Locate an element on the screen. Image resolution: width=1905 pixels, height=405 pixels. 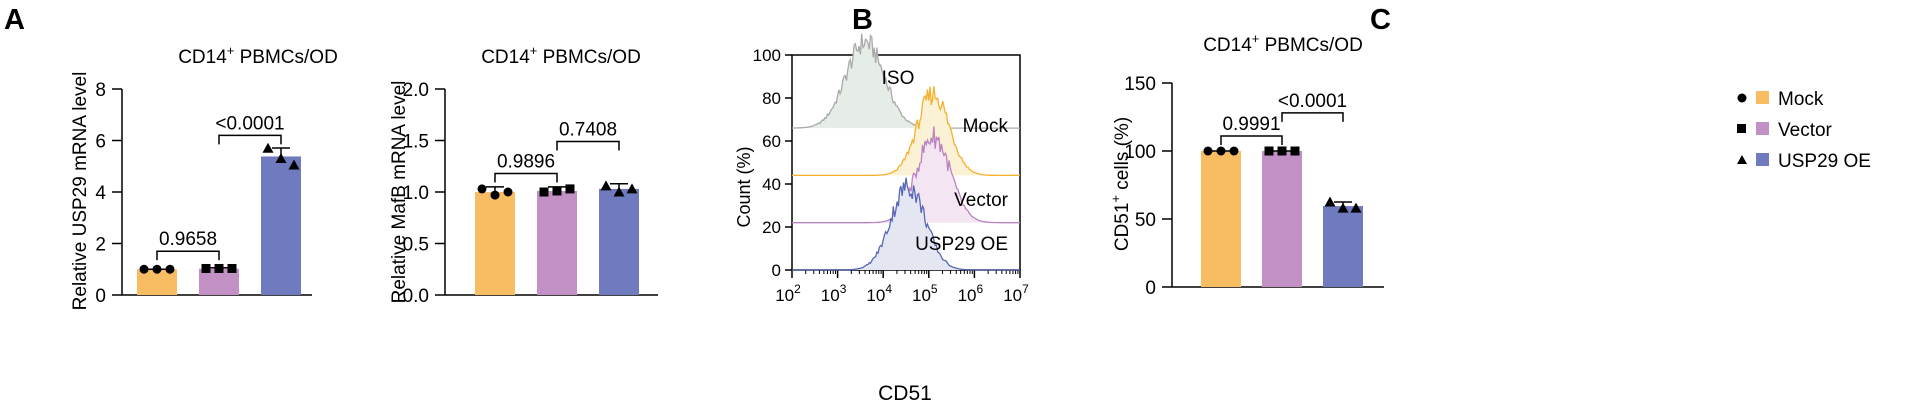
chart-flow-xlabel: CD51 is located at coordinates (905, 393).